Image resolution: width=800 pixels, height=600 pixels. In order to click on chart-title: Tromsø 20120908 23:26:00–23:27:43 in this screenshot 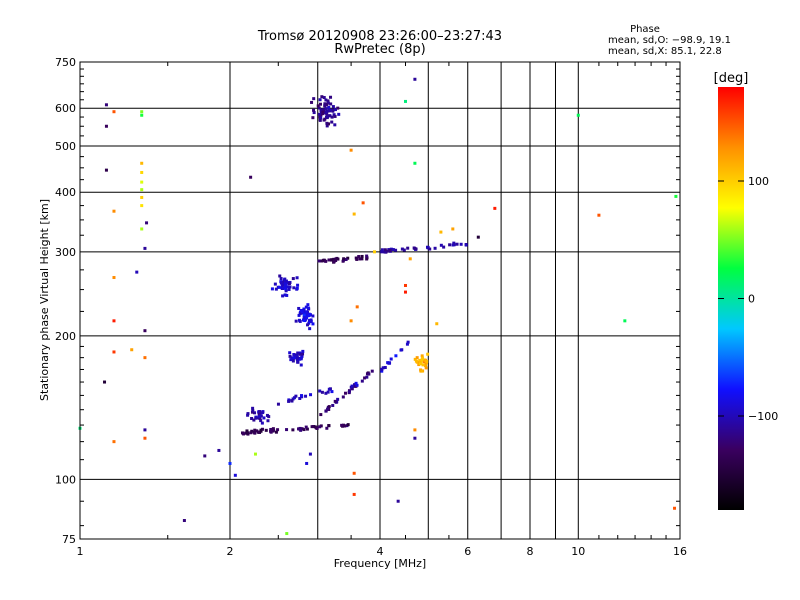, I will do `click(379, 36)`.